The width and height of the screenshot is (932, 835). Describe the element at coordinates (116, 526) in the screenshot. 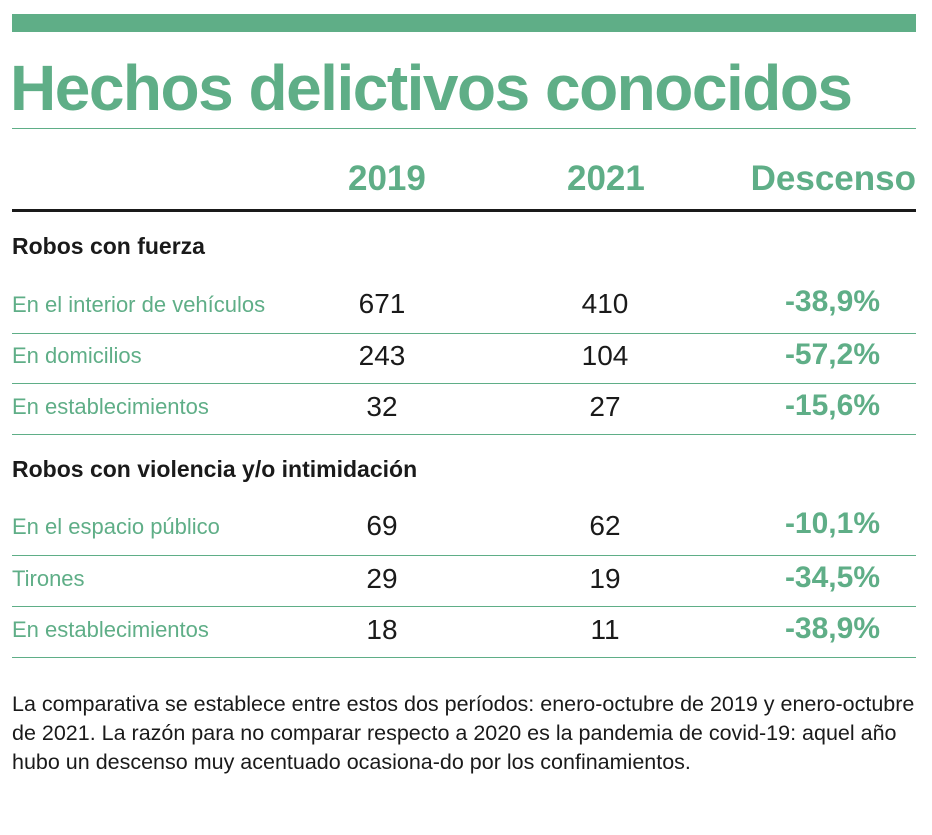

I see `row-label: En el espacio público` at that location.